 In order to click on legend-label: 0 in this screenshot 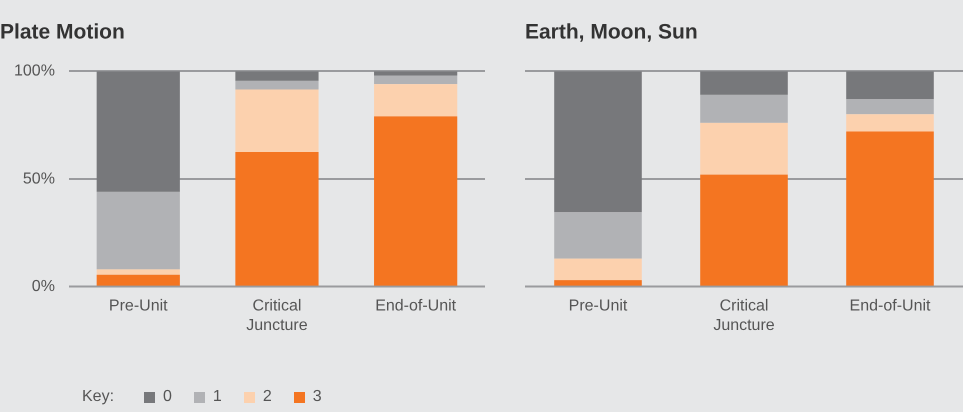, I will do `click(167, 397)`.